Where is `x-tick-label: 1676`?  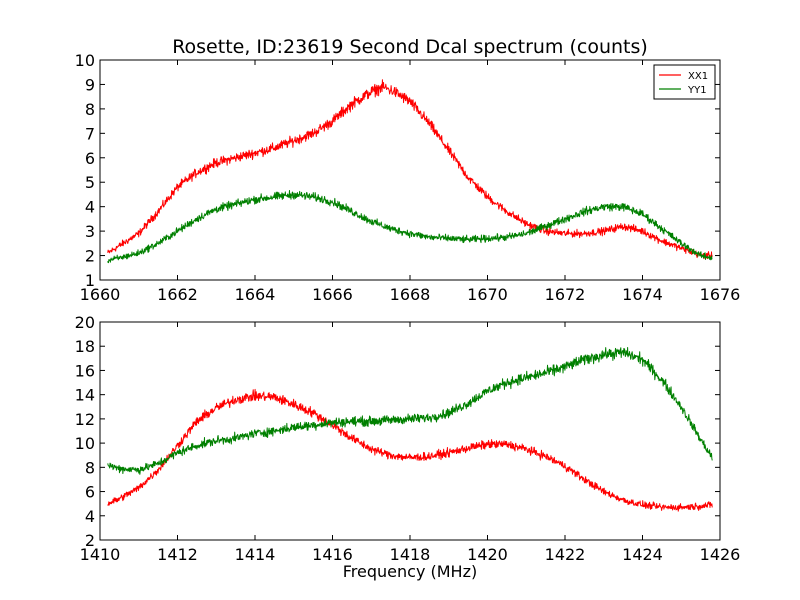
x-tick-label: 1676 is located at coordinates (720, 294).